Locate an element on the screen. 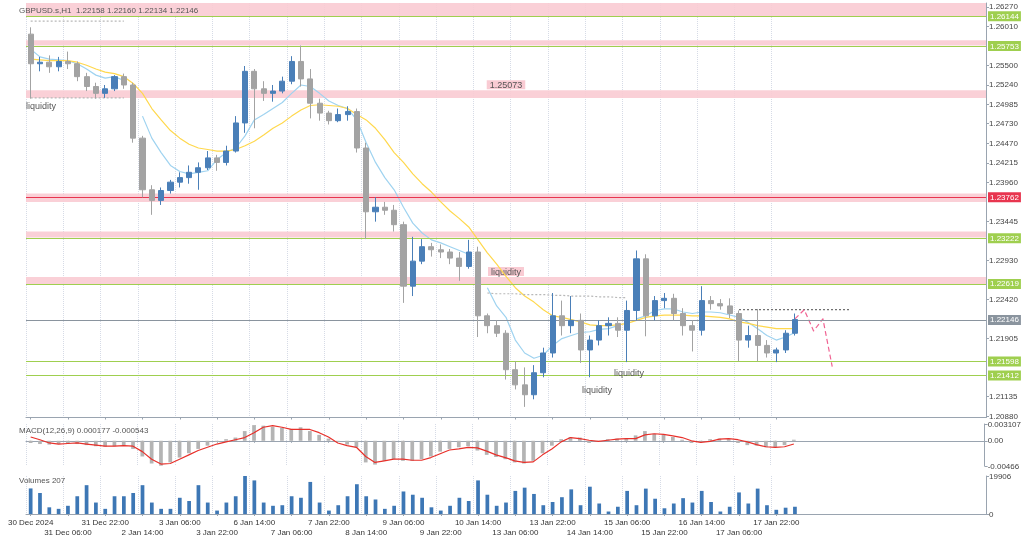 The width and height of the screenshot is (1024, 537). band-label: 1.25073 is located at coordinates (506, 84).